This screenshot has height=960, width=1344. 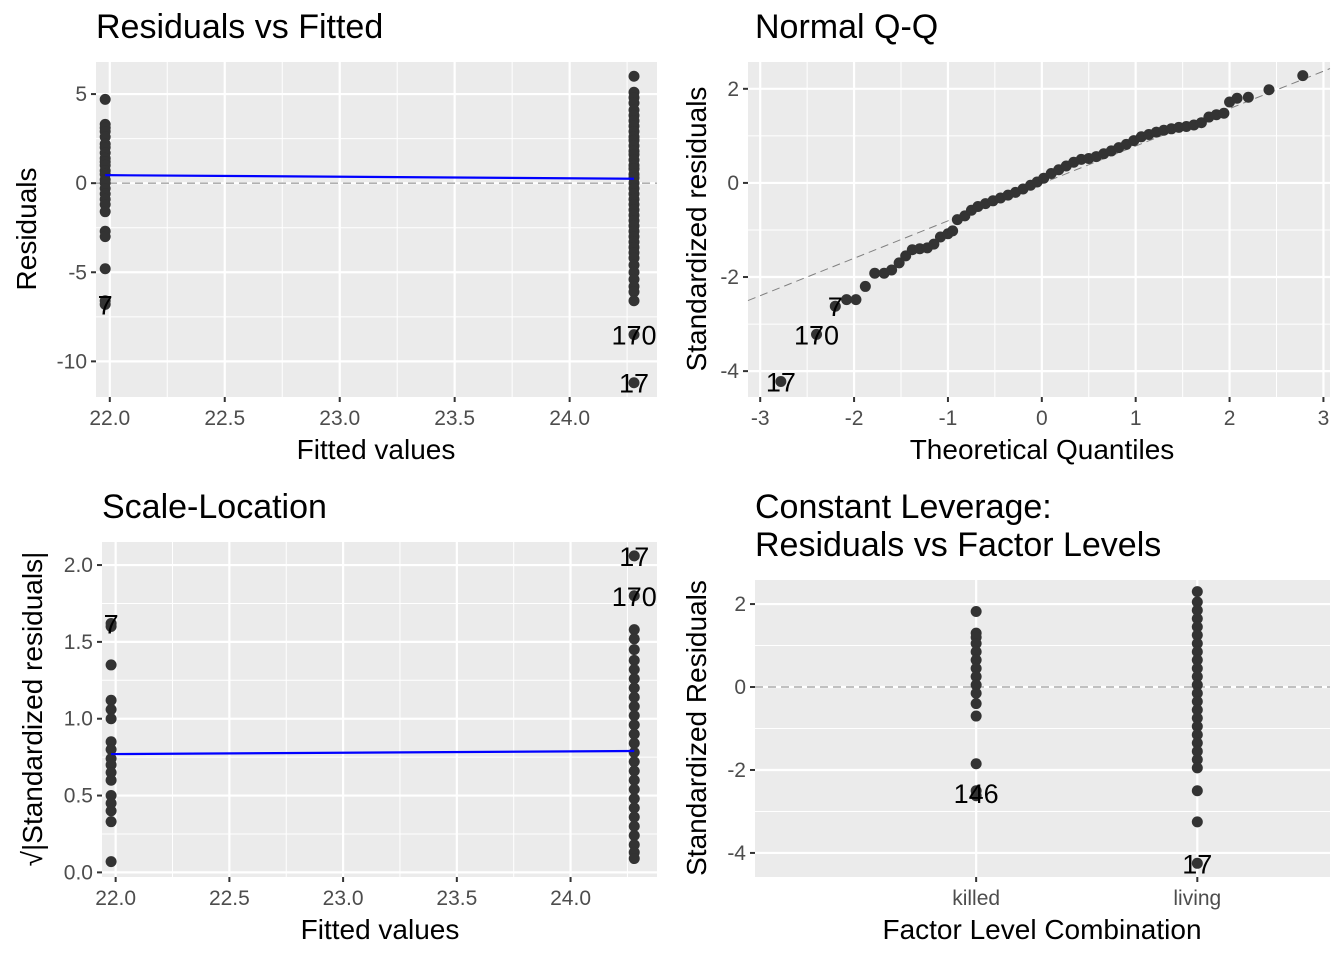 I want to click on x-tick-label: 1, so click(x=1136, y=418).